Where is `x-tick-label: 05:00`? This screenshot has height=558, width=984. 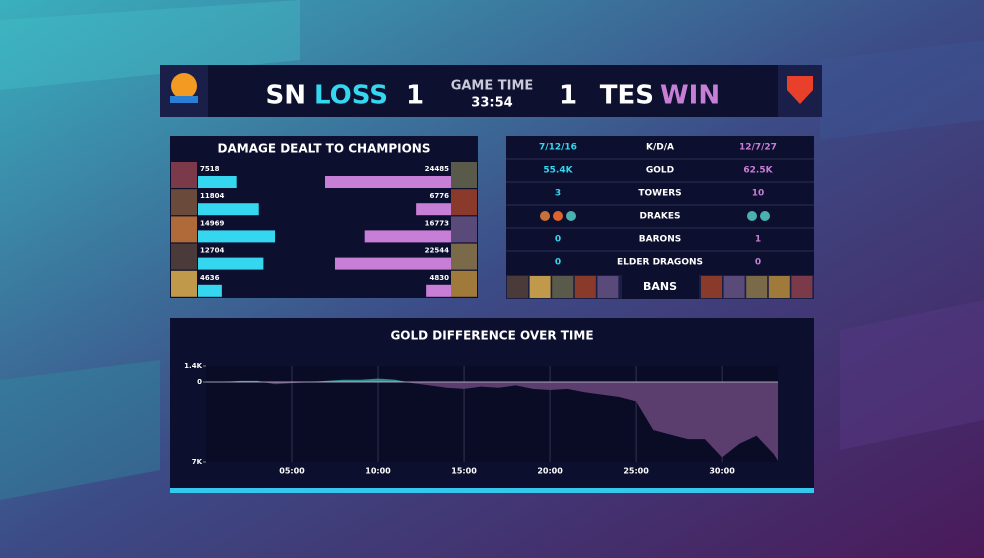 x-tick-label: 05:00 is located at coordinates (292, 471).